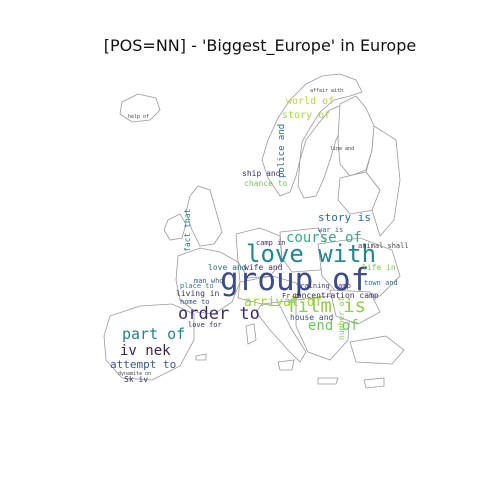  What do you see at coordinates (290, 296) in the screenshot?
I see `word-34: Fr d` at bounding box center [290, 296].